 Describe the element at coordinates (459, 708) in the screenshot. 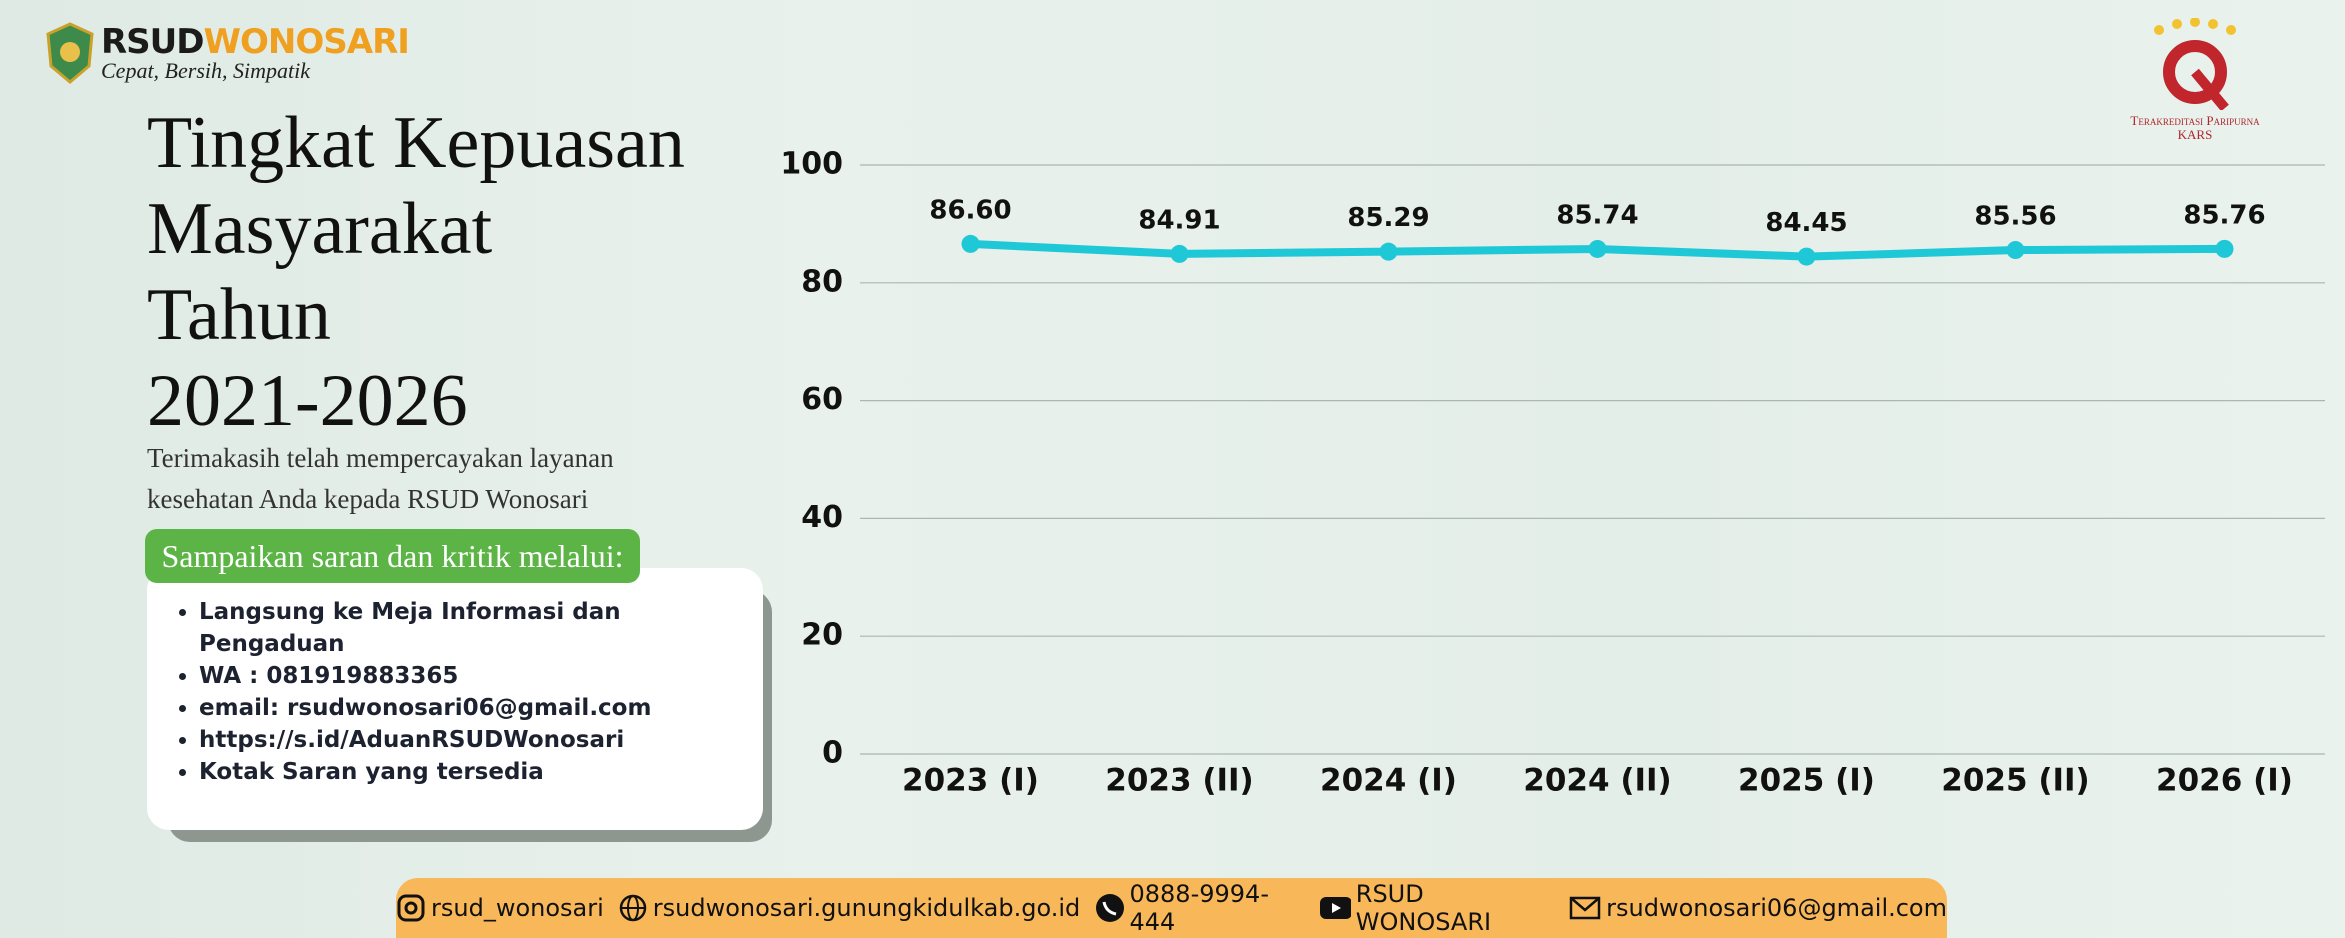

I see `feedback-item: email: rsudwonosari06@gmail.com` at that location.